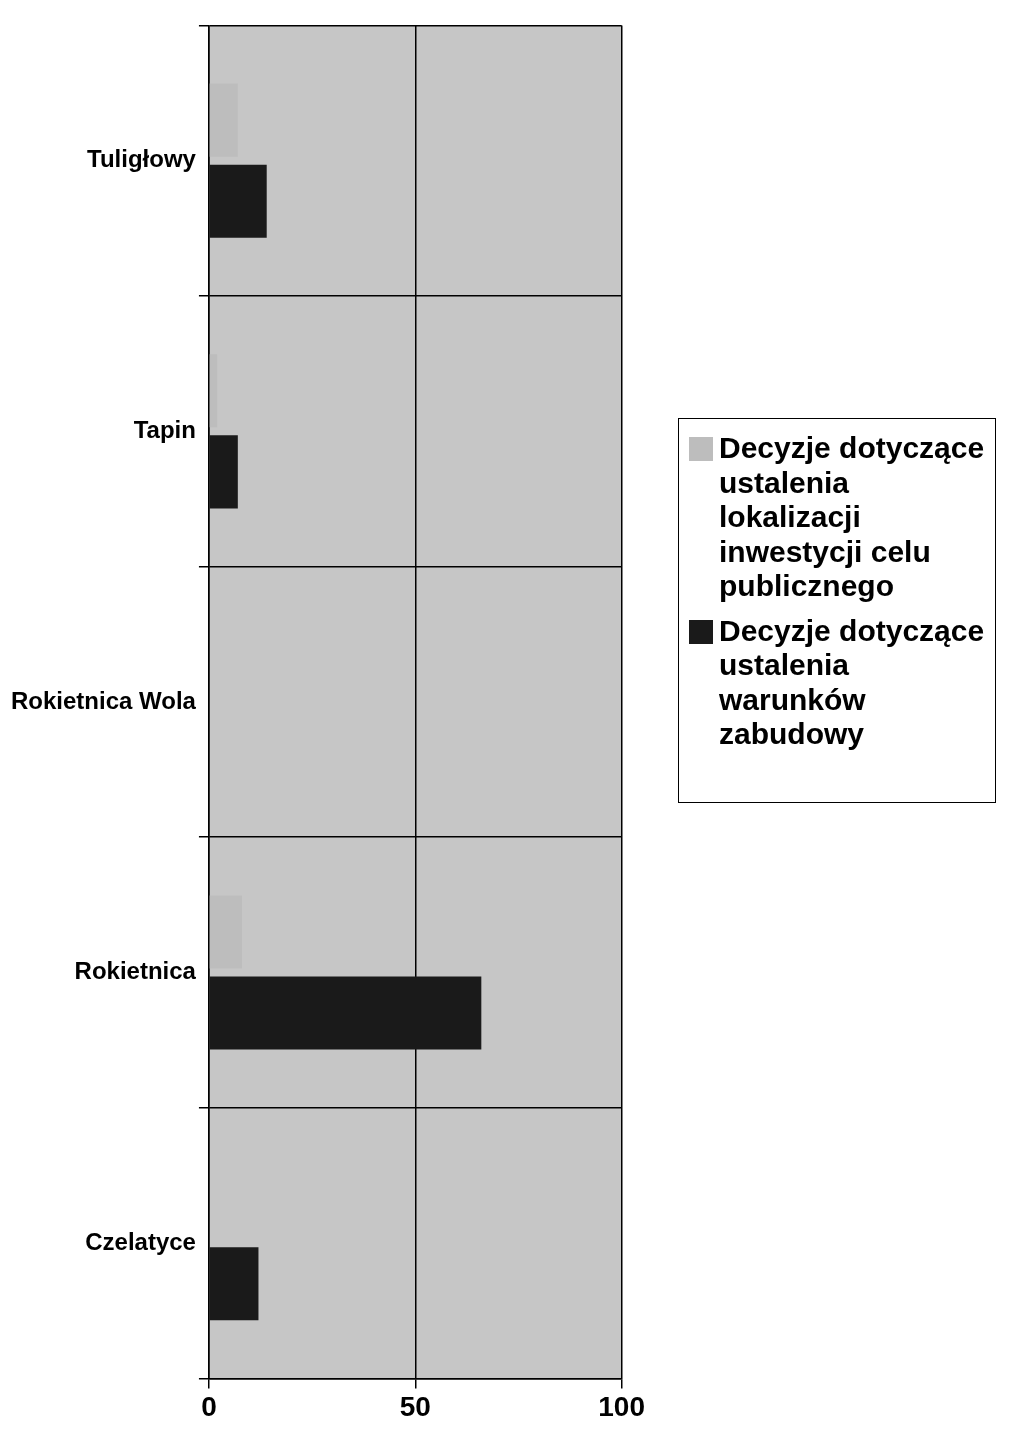 This screenshot has width=1011, height=1449. What do you see at coordinates (104, 700) in the screenshot?
I see `y-tick-label: Rokietnica Wola` at bounding box center [104, 700].